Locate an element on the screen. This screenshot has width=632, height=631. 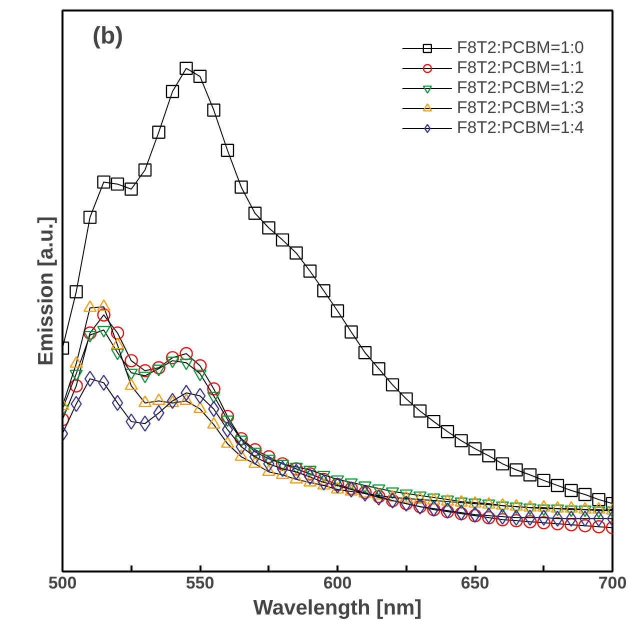
x-tick-label: 700 is located at coordinates (612, 583).